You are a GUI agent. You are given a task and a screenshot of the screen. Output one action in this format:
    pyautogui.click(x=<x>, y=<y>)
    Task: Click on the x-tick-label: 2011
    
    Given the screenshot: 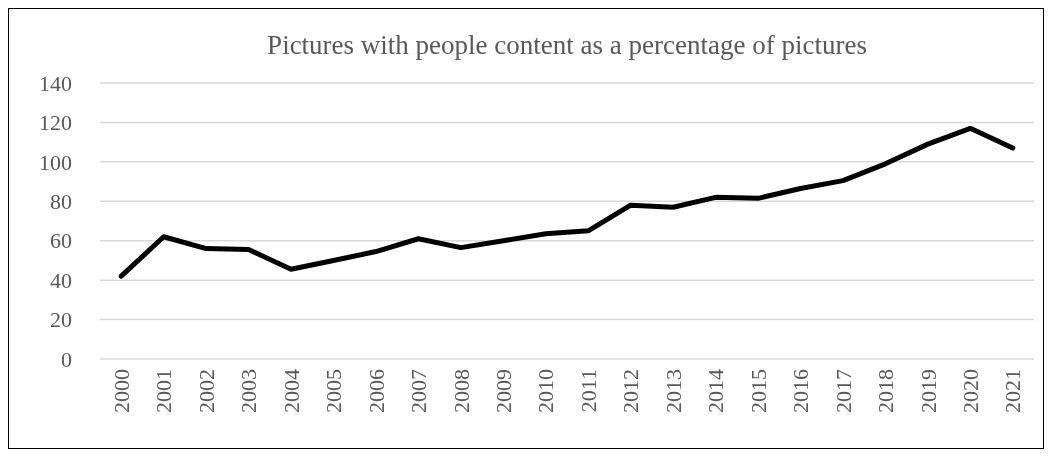 What is the action you would take?
    pyautogui.click(x=588, y=391)
    